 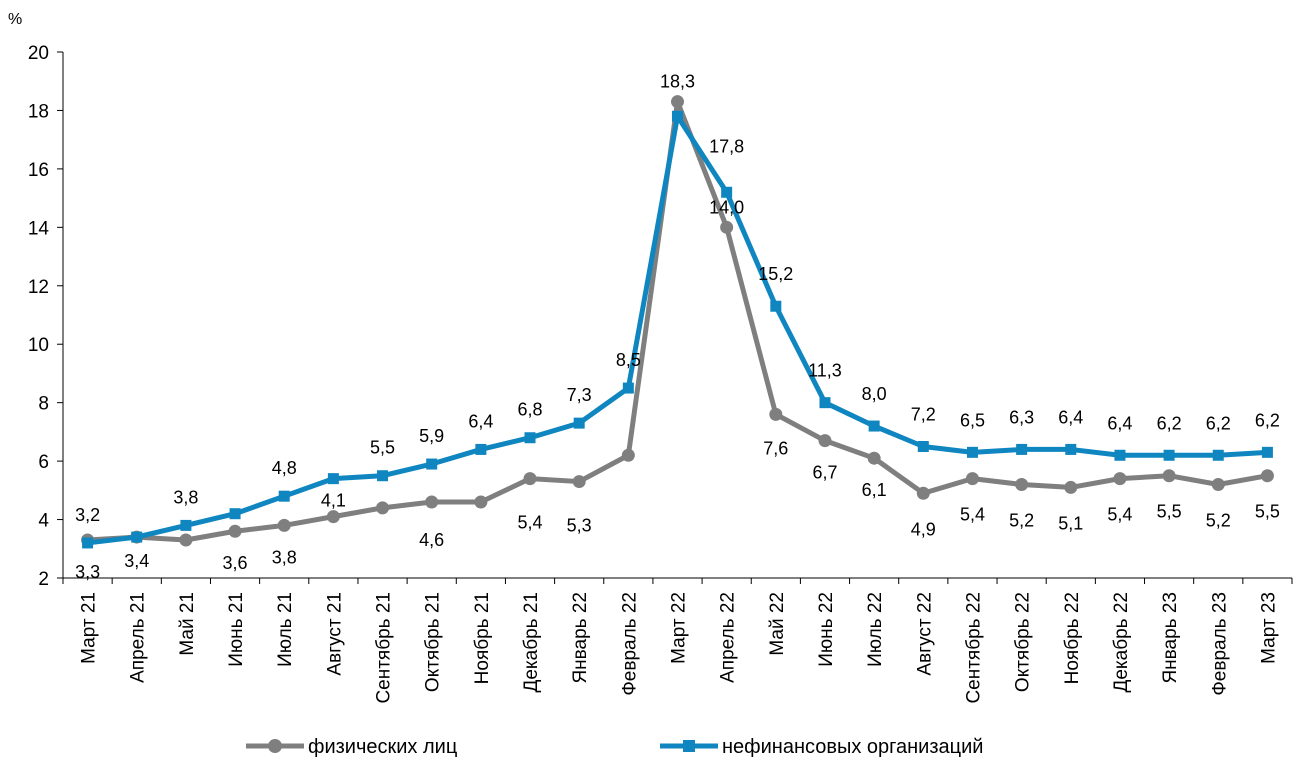 I want to click on x-tick-label: Июль 22, so click(x=875, y=629).